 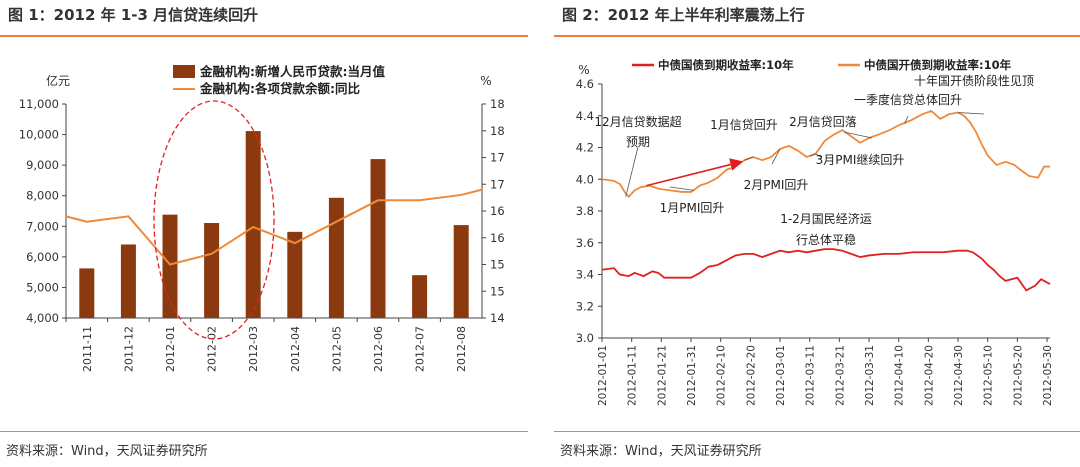 What do you see at coordinates (722, 375) in the screenshot?
I see `x-tick-label: 2012-02-10` at bounding box center [722, 375].